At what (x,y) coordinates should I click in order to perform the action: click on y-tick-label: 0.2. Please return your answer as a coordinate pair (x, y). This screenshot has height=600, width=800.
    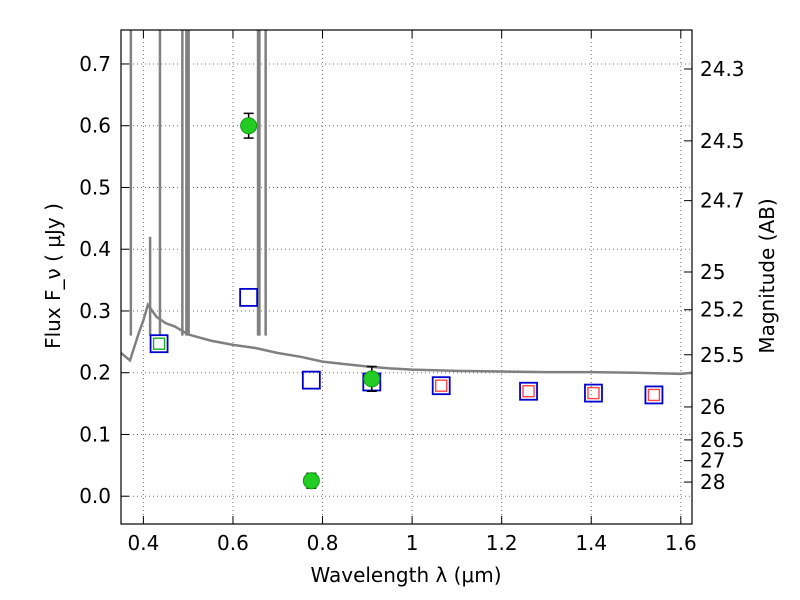
    Looking at the image, I should click on (95, 373).